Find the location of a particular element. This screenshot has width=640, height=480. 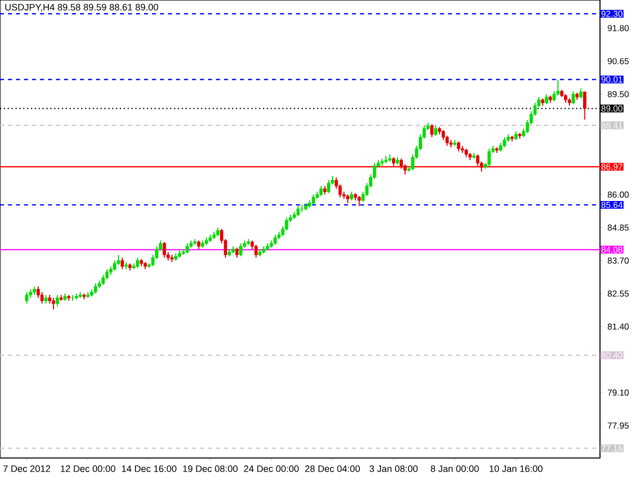

x-tick-label: 10 Jan 16:00 is located at coordinates (516, 468).